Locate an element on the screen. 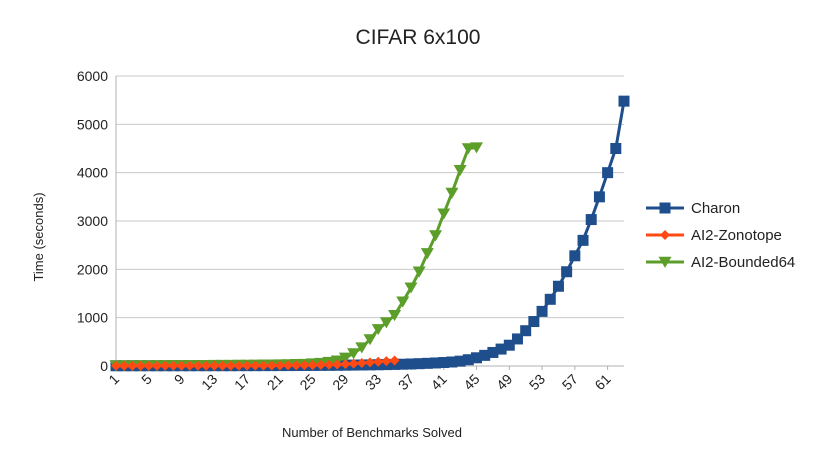 This screenshot has height=467, width=830. legend-item-ai2-zonotope: AI2-Zonotope is located at coordinates (714, 235).